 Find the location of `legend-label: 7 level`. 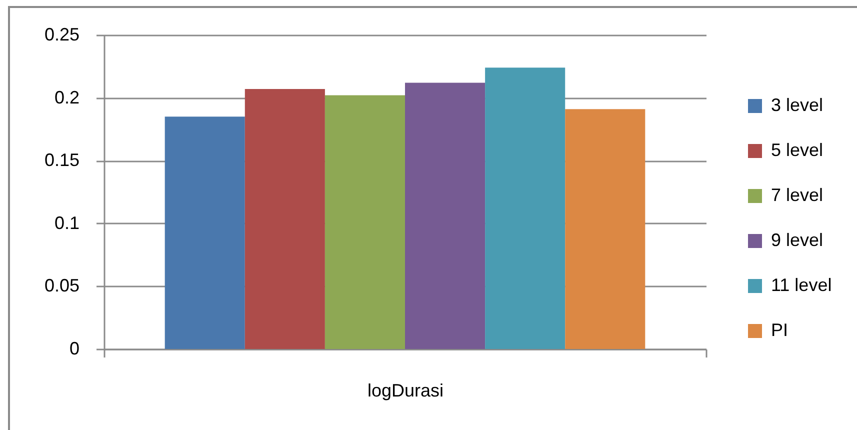

legend-label: 7 level is located at coordinates (797, 195).